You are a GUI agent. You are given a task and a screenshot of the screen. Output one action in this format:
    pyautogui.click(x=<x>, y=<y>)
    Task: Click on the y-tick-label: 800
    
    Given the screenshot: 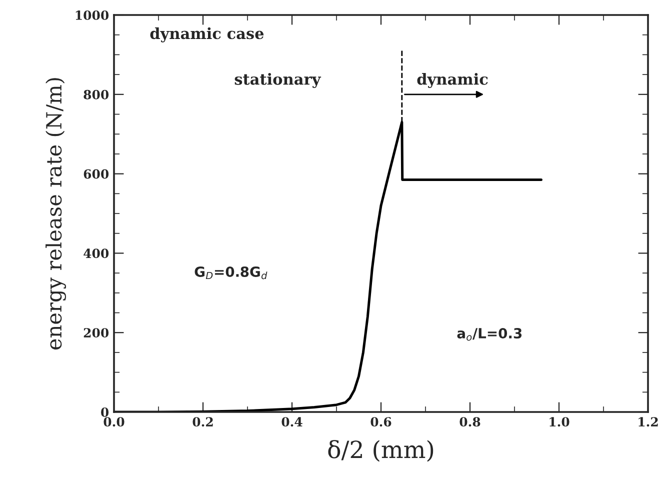 What is the action you would take?
    pyautogui.click(x=96, y=95)
    